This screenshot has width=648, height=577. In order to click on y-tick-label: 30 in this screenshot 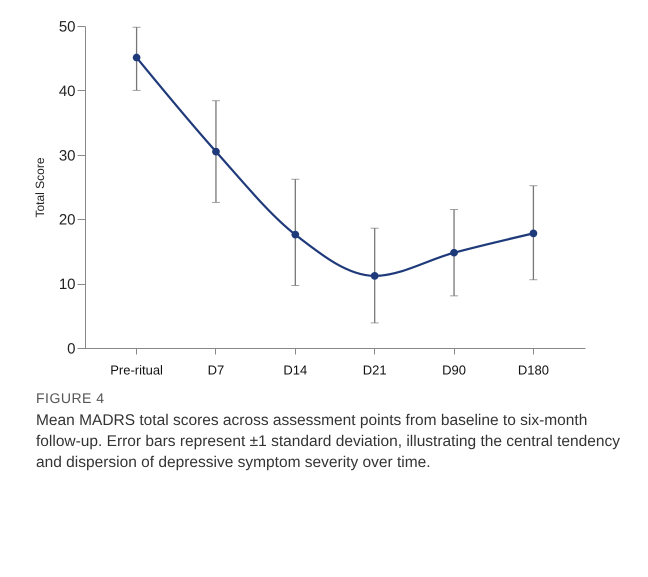, I will do `click(67, 155)`.